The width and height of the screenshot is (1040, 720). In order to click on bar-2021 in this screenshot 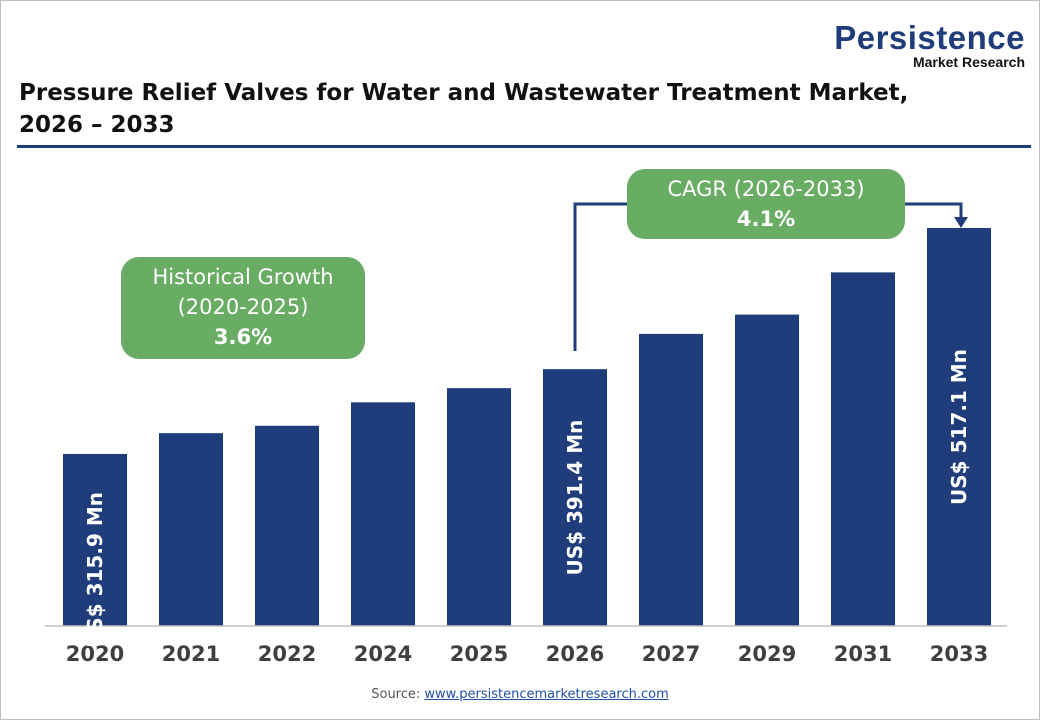, I will do `click(191, 529)`.